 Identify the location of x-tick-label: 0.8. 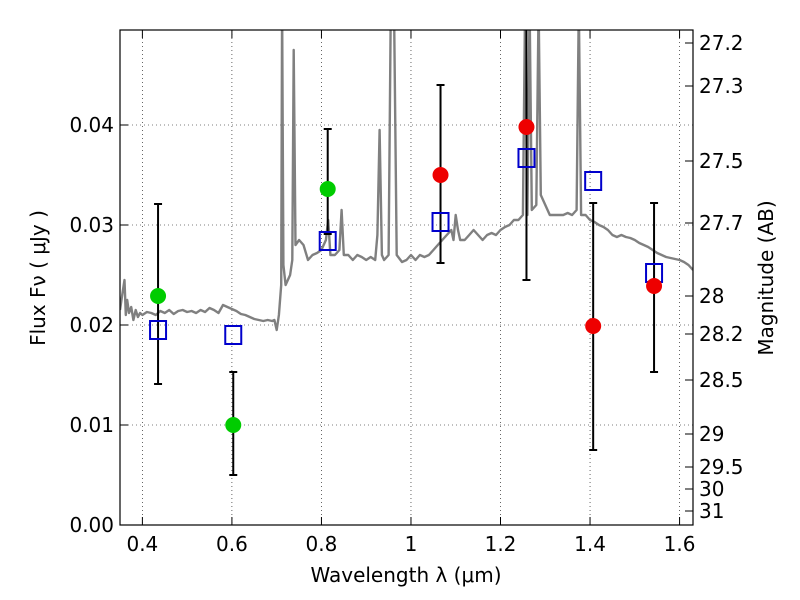
(322, 544).